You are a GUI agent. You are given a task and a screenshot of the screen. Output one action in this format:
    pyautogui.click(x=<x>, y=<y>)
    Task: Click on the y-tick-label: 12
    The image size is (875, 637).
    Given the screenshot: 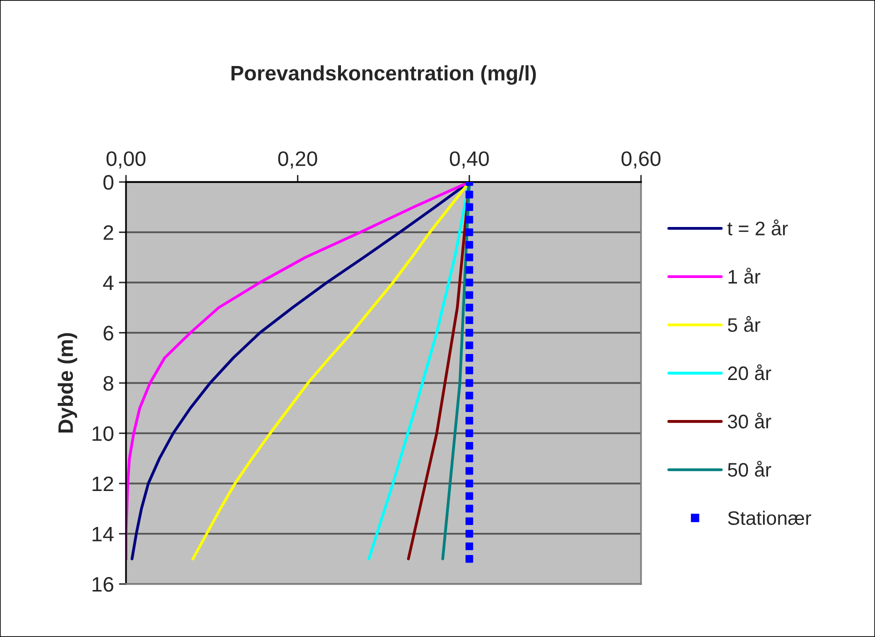 What is the action you would take?
    pyautogui.click(x=103, y=484)
    